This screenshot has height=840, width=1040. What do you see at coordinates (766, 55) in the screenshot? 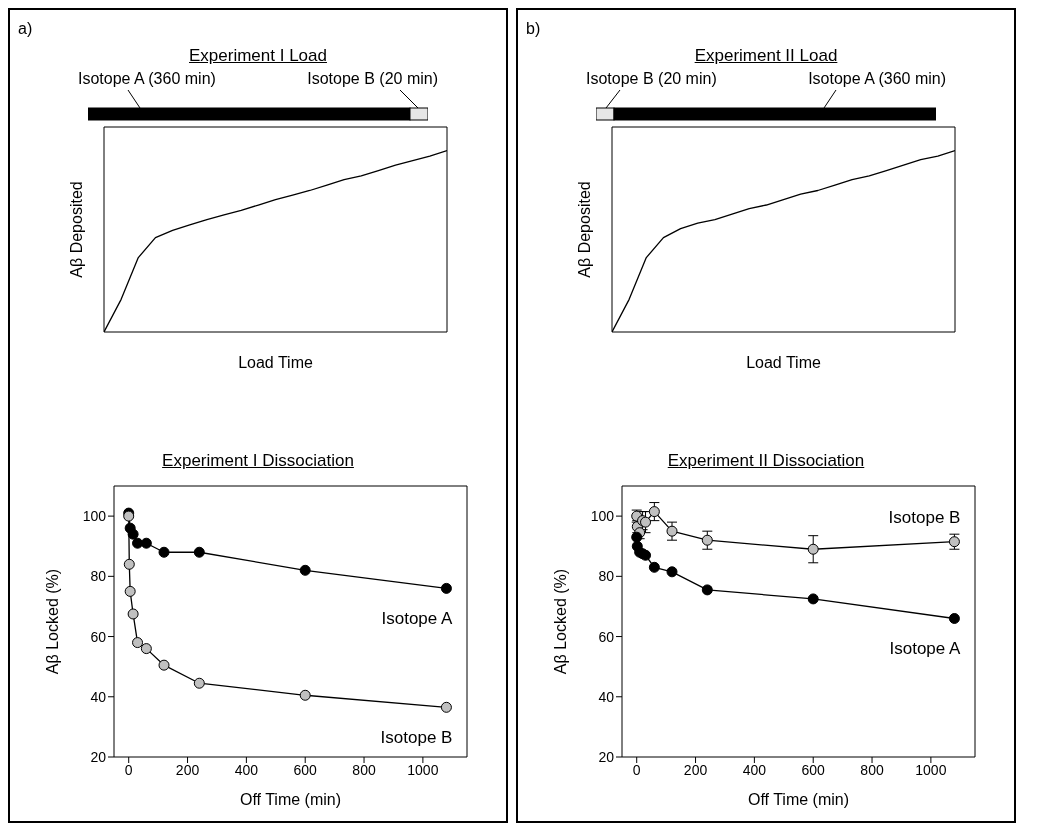
I see `chart-title: Experiment II Load` at bounding box center [766, 55].